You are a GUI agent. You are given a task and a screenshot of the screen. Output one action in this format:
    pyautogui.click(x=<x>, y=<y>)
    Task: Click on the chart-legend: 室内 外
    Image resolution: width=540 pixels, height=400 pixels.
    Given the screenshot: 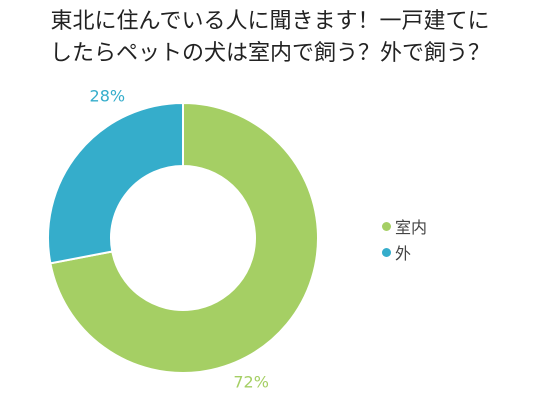 What is the action you would take?
    pyautogui.click(x=404, y=239)
    